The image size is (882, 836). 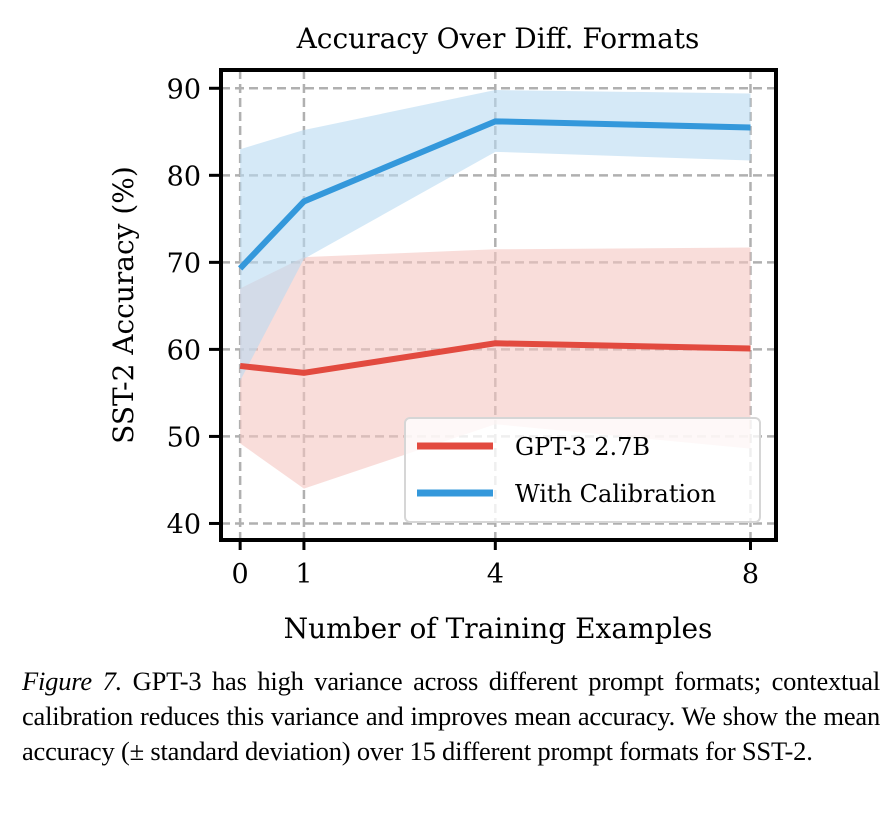 I want to click on y-tick-label: 50, so click(x=184, y=437).